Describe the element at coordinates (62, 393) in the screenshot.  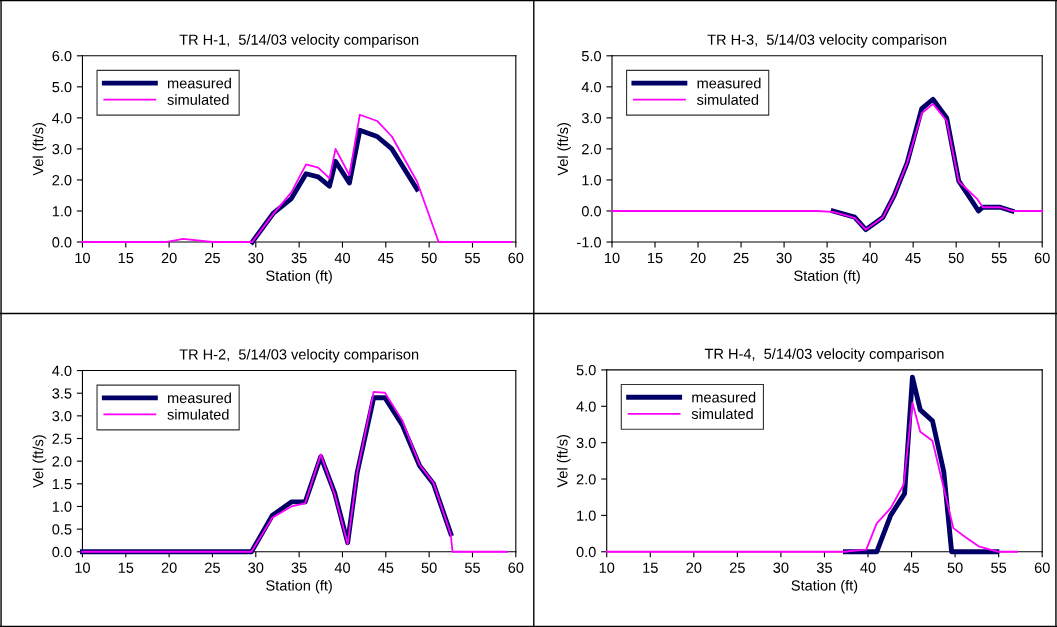
I see `y-tick-label: 3.5` at that location.